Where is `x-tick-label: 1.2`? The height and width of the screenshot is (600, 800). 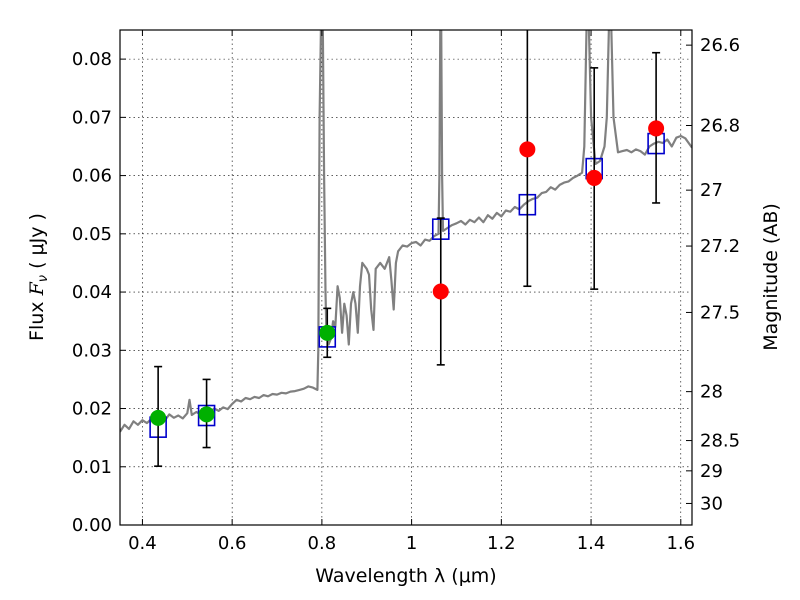
x-tick-label: 1.2 is located at coordinates (501, 543).